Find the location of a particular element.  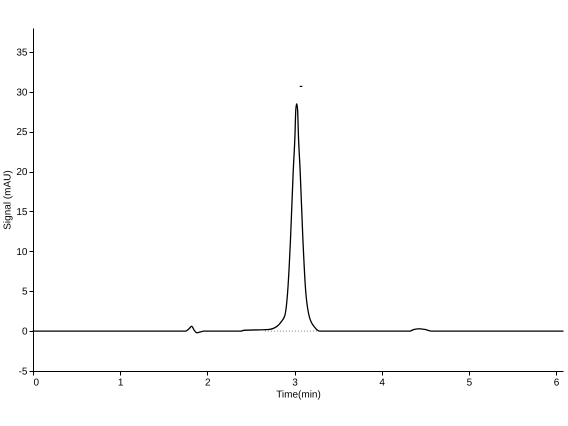

x-tick-label: 4 is located at coordinates (382, 383).